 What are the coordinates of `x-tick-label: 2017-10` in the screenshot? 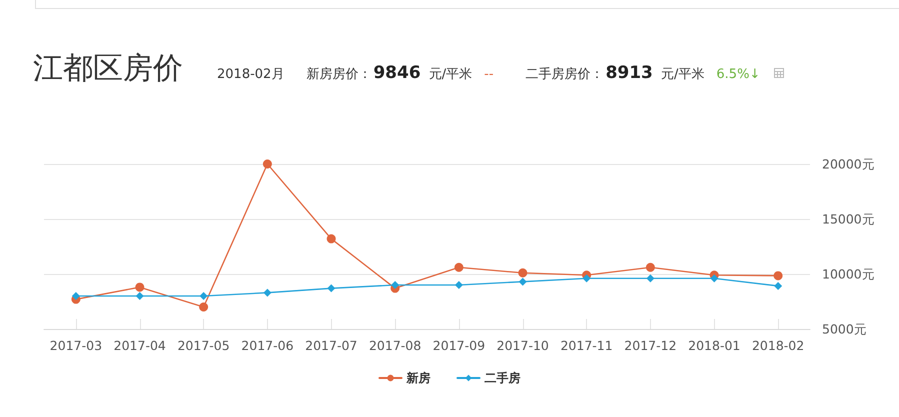 It's located at (522, 345).